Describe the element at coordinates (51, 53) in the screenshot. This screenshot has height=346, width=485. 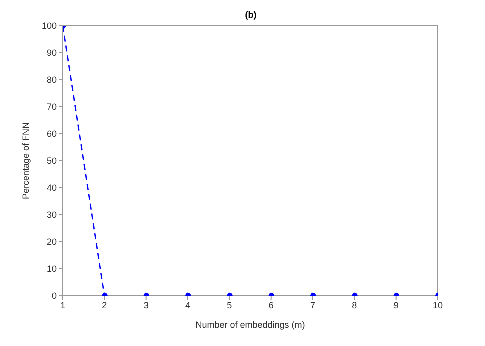
I see `y-tick-label: 90` at that location.